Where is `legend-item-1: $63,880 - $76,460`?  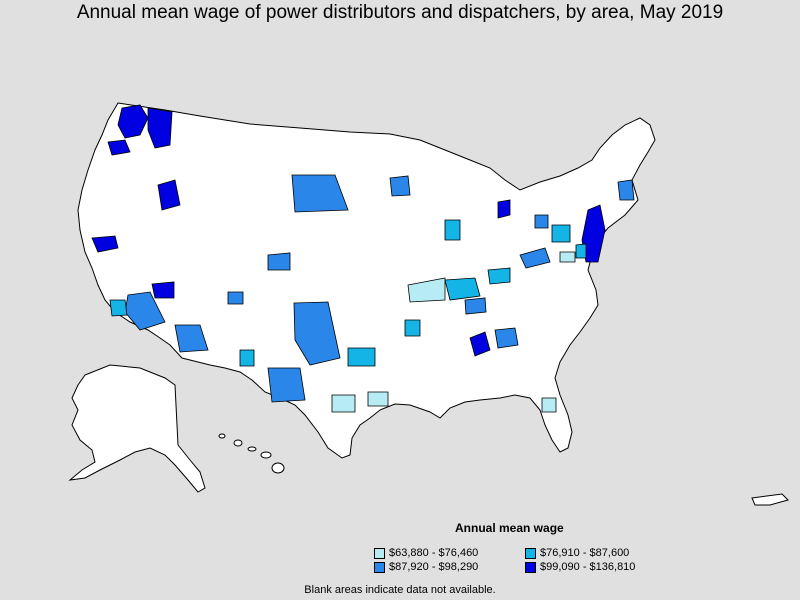 legend-item-1: $63,880 - $76,460 is located at coordinates (426, 553).